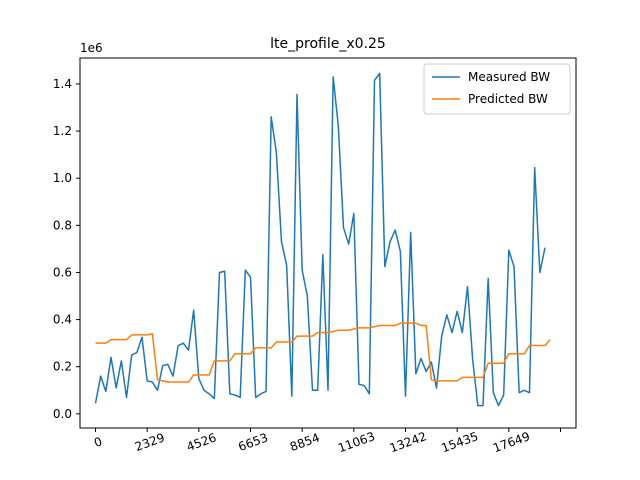 This screenshot has height=480, width=640. I want to click on series-line-predicted-bw, so click(323, 352).